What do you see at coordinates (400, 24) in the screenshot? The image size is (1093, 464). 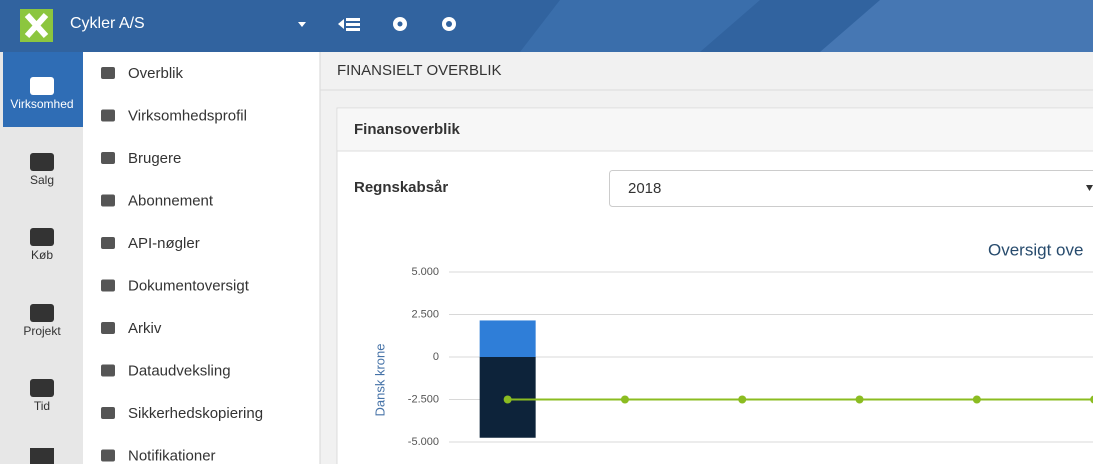 I see `settings-icon-hole` at bounding box center [400, 24].